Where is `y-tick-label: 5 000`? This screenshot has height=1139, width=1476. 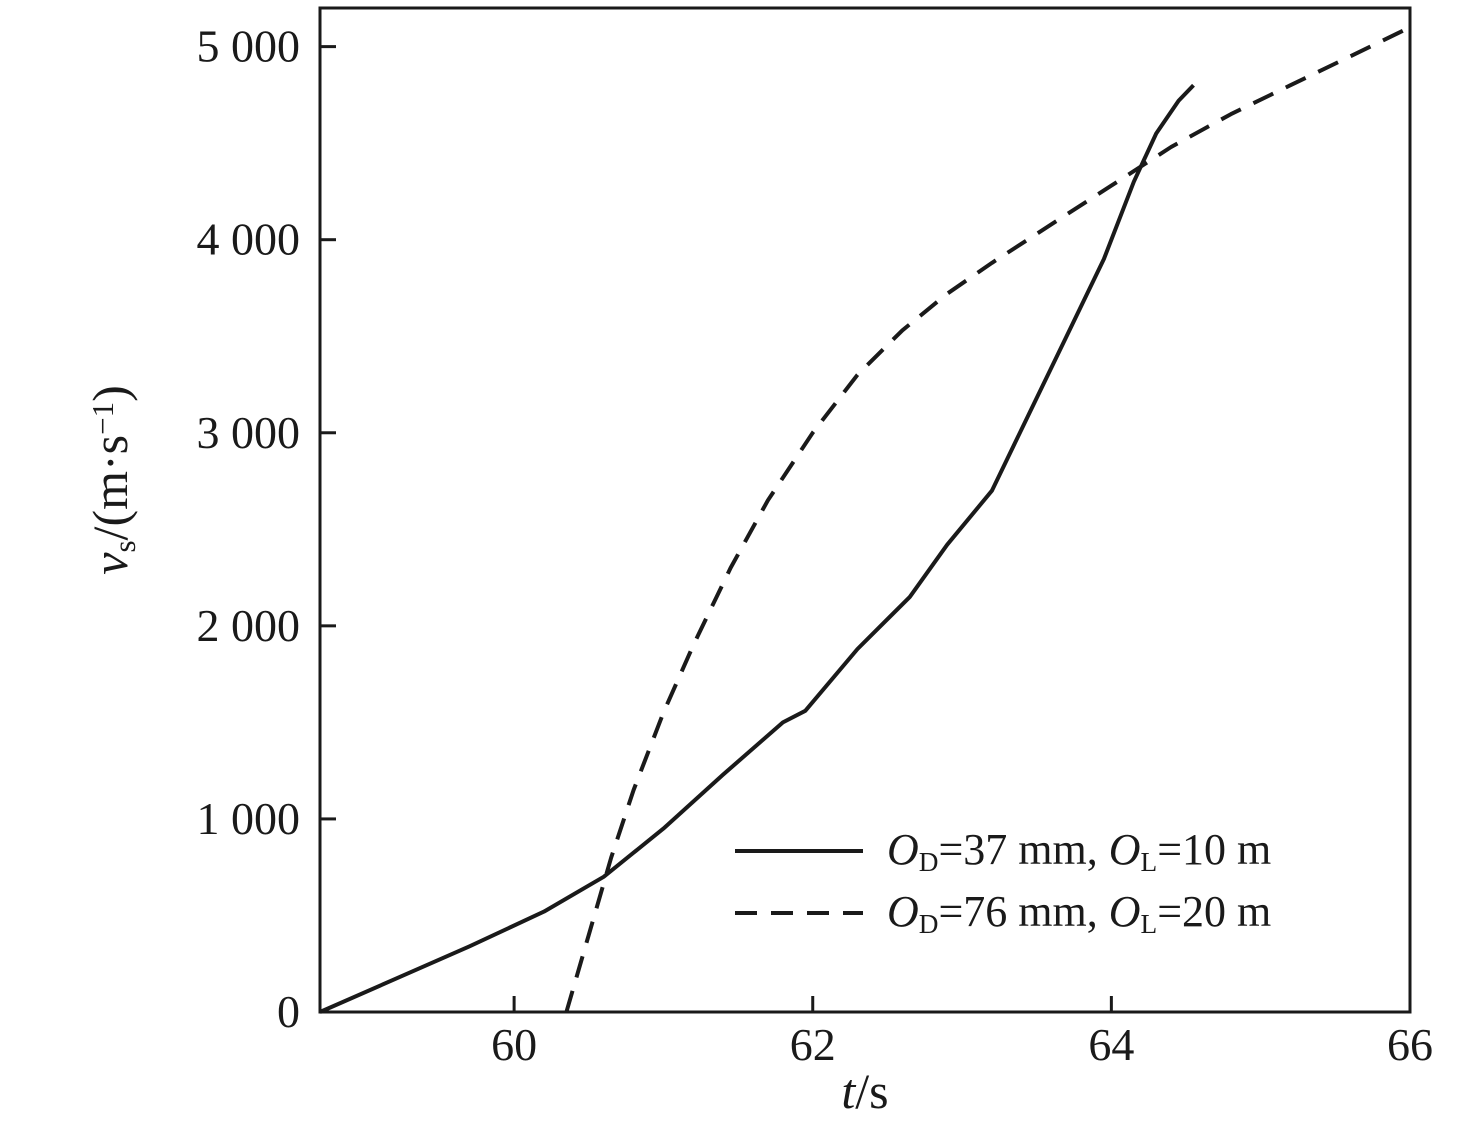
y-tick-label: 5 000 is located at coordinates (249, 46).